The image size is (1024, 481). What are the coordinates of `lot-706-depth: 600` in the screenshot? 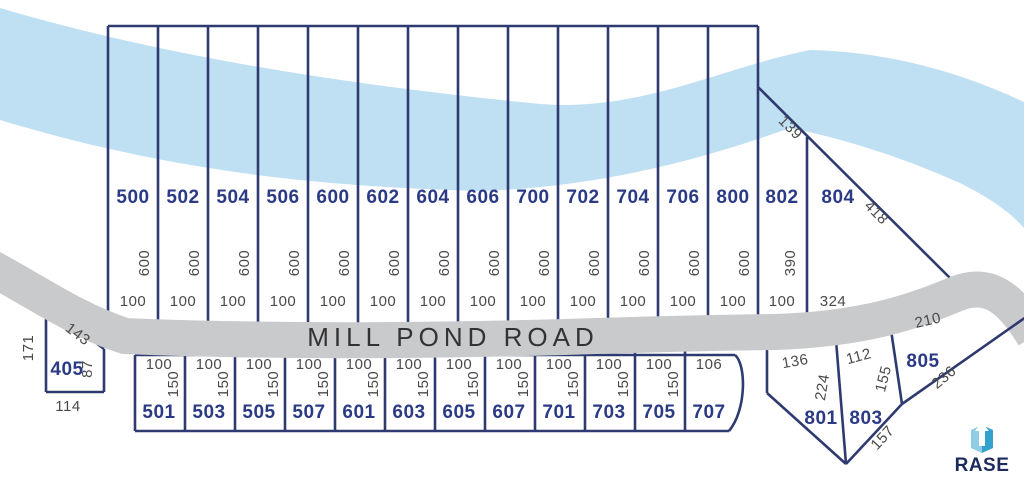 It's located at (694, 263).